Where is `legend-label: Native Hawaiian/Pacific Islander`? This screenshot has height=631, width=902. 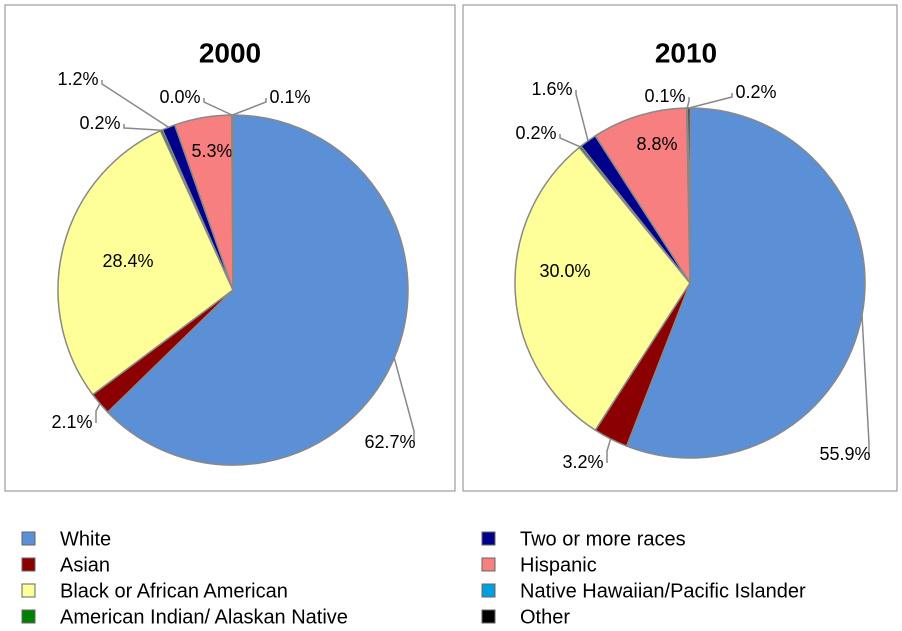
legend-label: Native Hawaiian/Pacific Islander is located at coordinates (663, 591).